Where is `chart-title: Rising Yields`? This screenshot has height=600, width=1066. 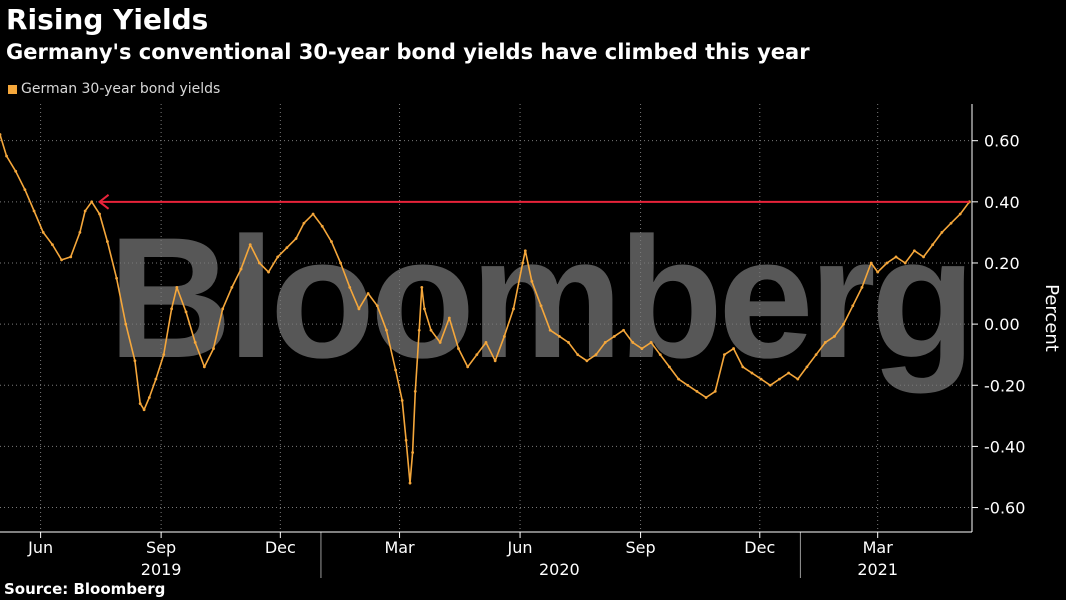
chart-title: Rising Yields is located at coordinates (107, 19).